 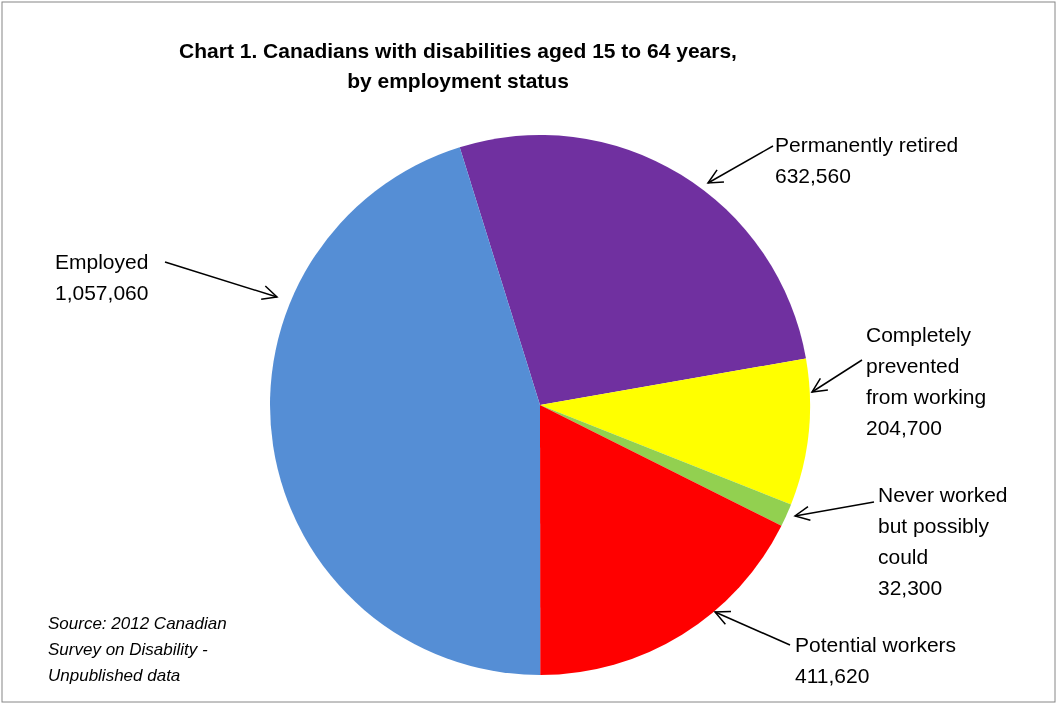 What do you see at coordinates (926, 365) in the screenshot?
I see `slice-label: Completely prevented from working` at bounding box center [926, 365].